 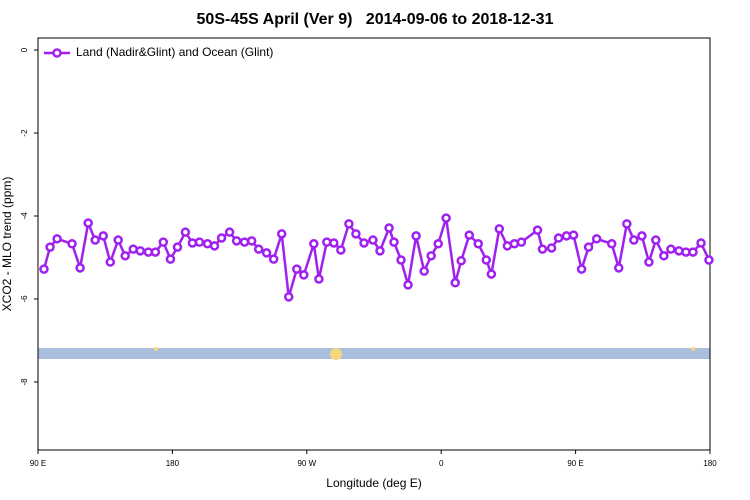 What do you see at coordinates (24, 133) in the screenshot?
I see `y-tick-label: -2` at bounding box center [24, 133].